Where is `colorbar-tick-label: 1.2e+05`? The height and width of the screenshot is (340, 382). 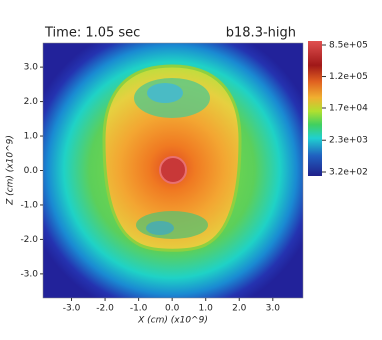 colorbar-tick-label: 1.2e+05 is located at coordinates (348, 77).